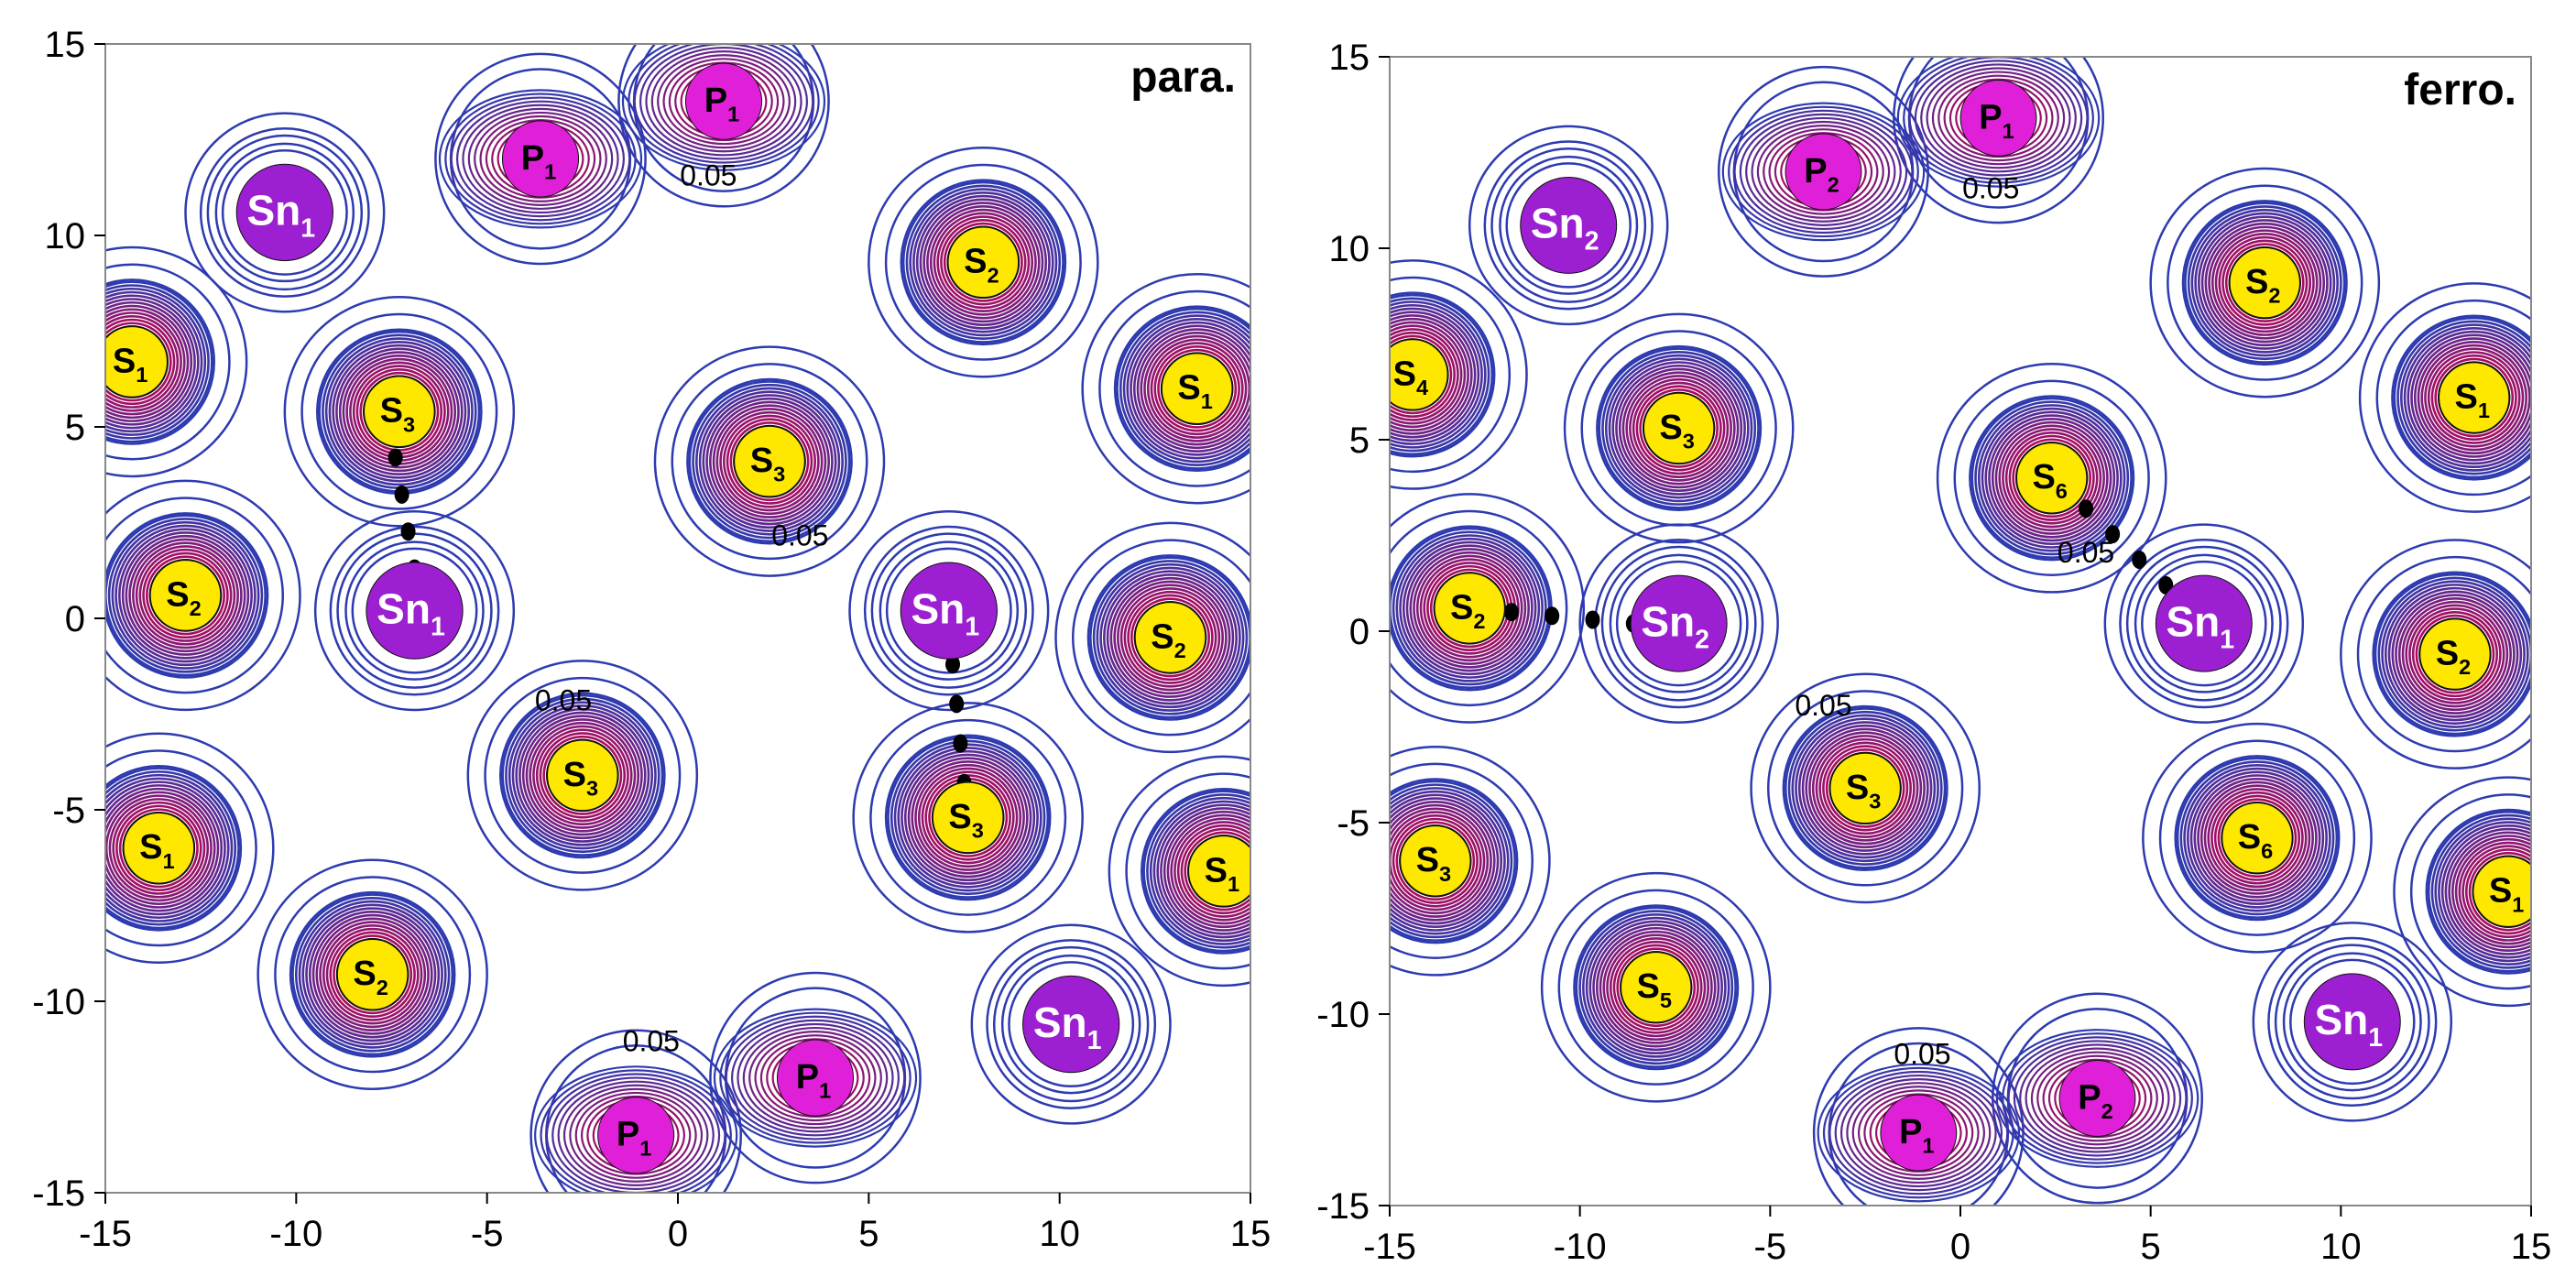 This screenshot has height=1288, width=2576. What do you see at coordinates (539, 162) in the screenshot?
I see `atom-label: P1` at bounding box center [539, 162].